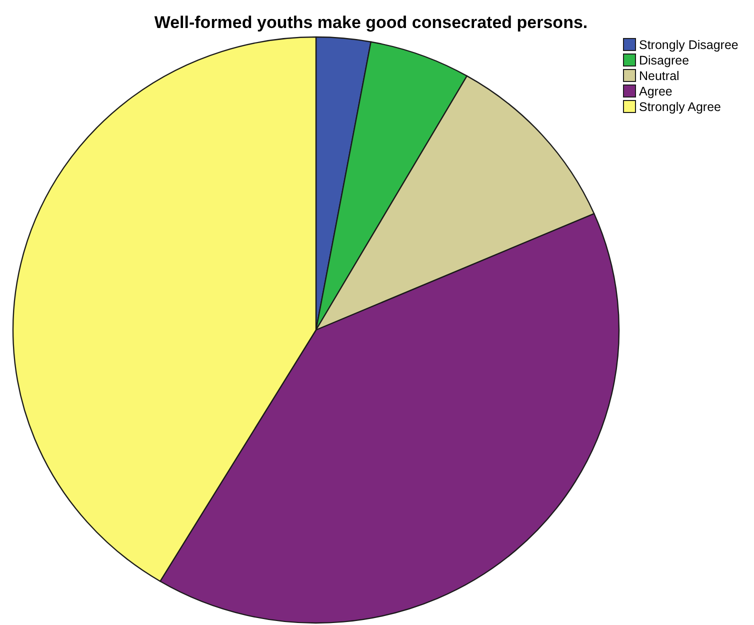 Image resolution: width=754 pixels, height=625 pixels. What do you see at coordinates (688, 45) in the screenshot?
I see `legend-label: Strongly Disagree` at bounding box center [688, 45].